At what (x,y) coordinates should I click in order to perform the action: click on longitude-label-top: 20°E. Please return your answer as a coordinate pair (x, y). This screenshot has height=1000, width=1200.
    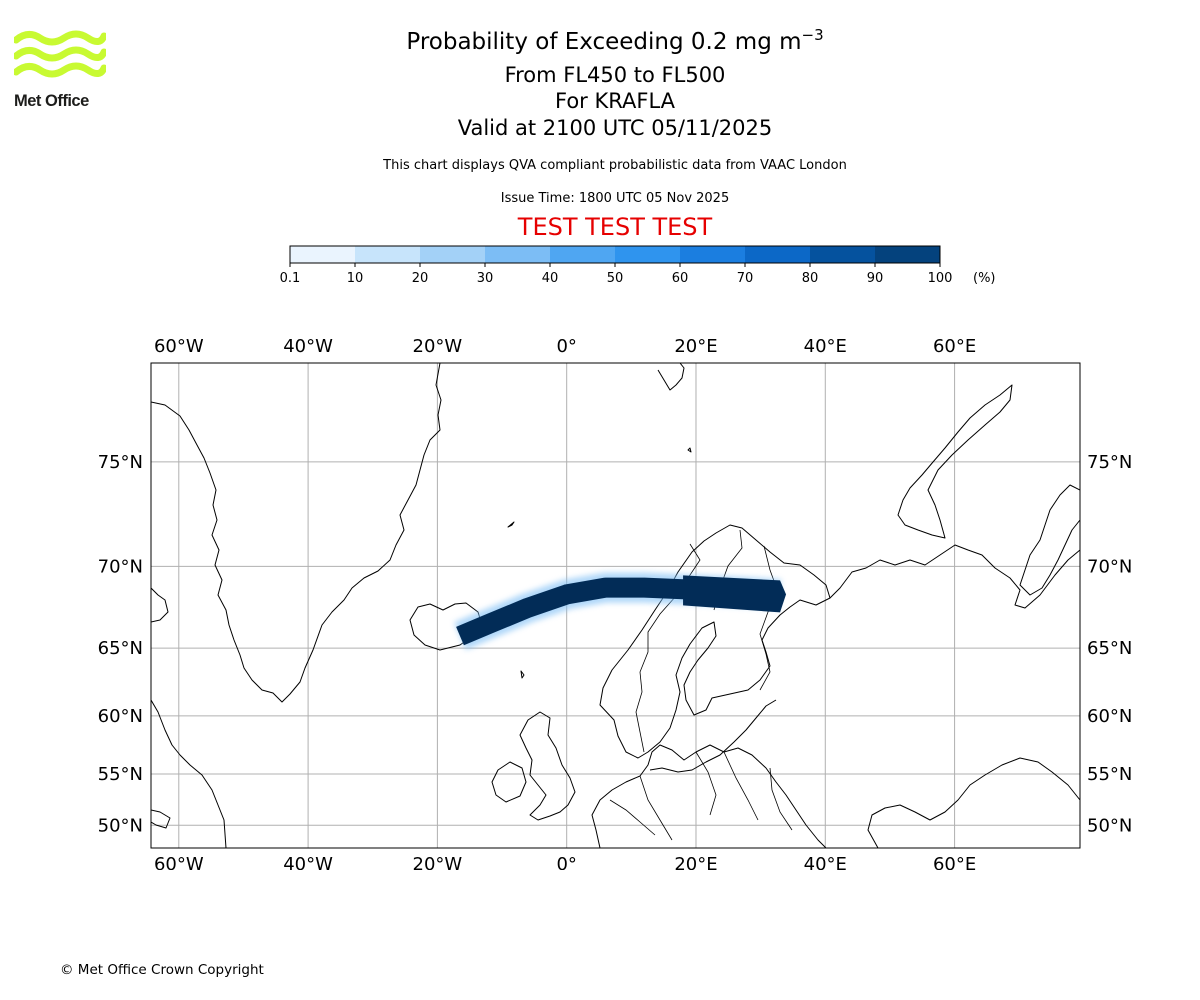
    Looking at the image, I should click on (695, 346).